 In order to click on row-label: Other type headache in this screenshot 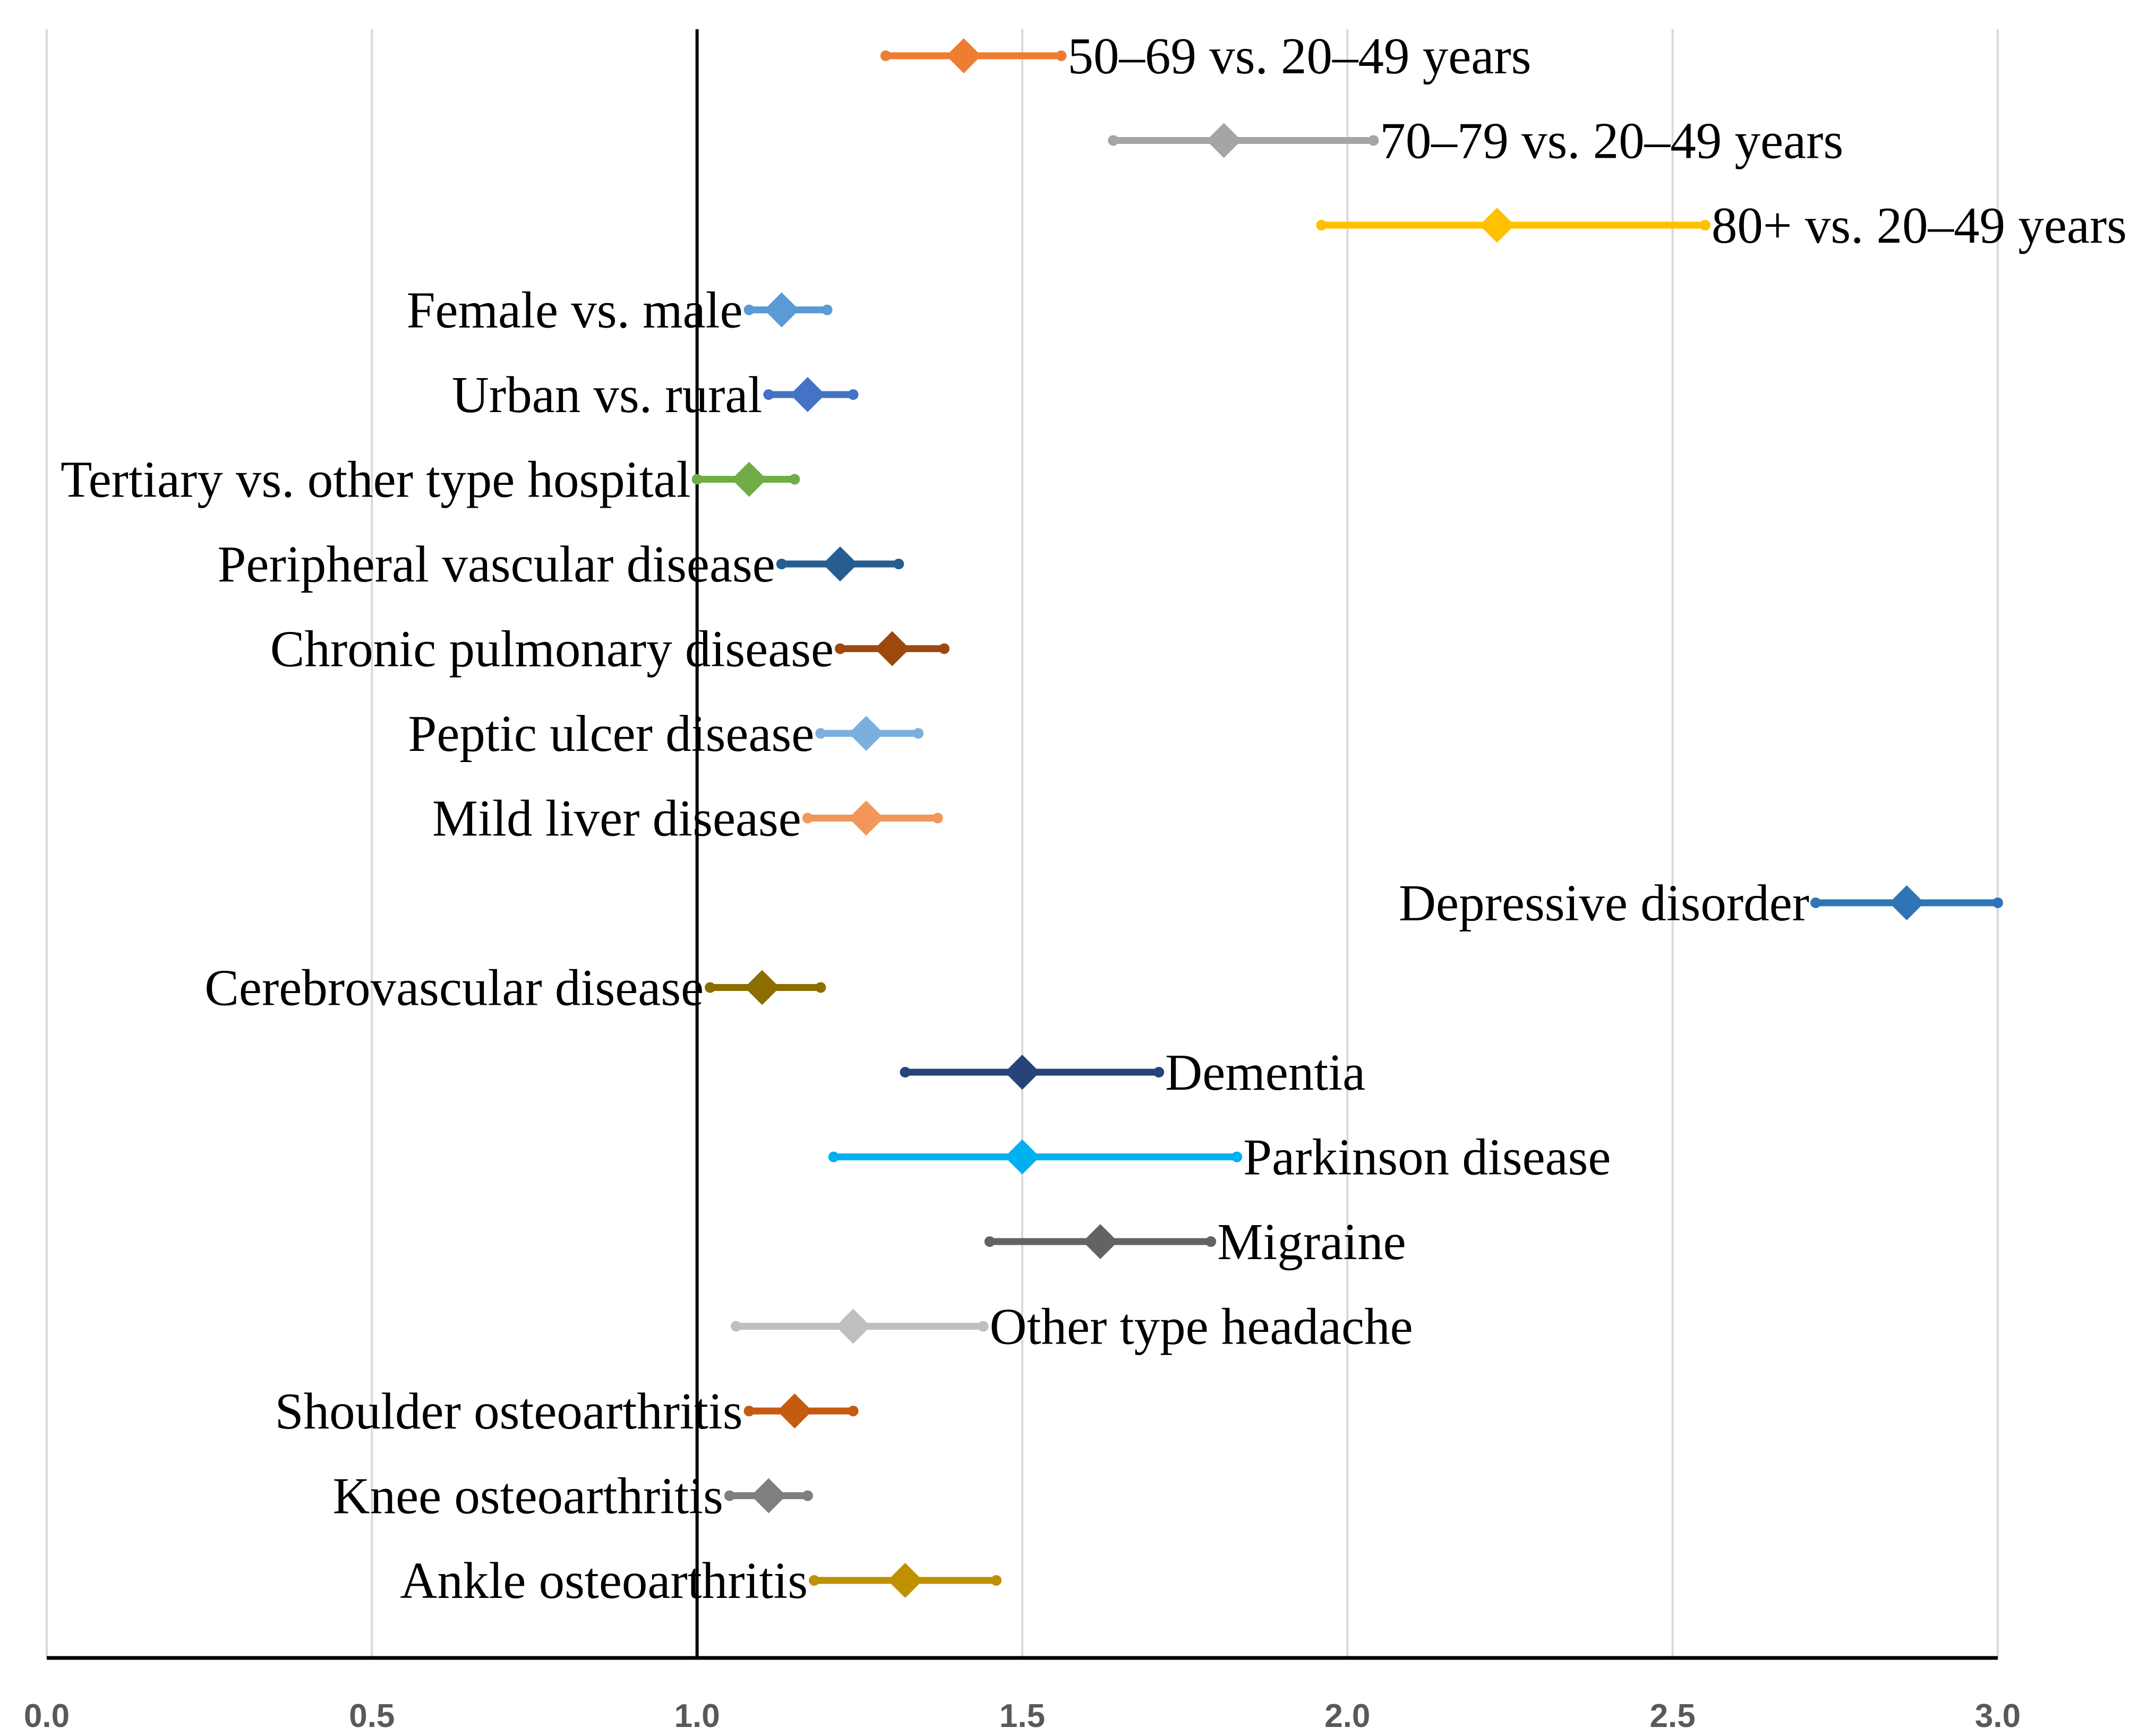, I will do `click(1201, 1327)`.